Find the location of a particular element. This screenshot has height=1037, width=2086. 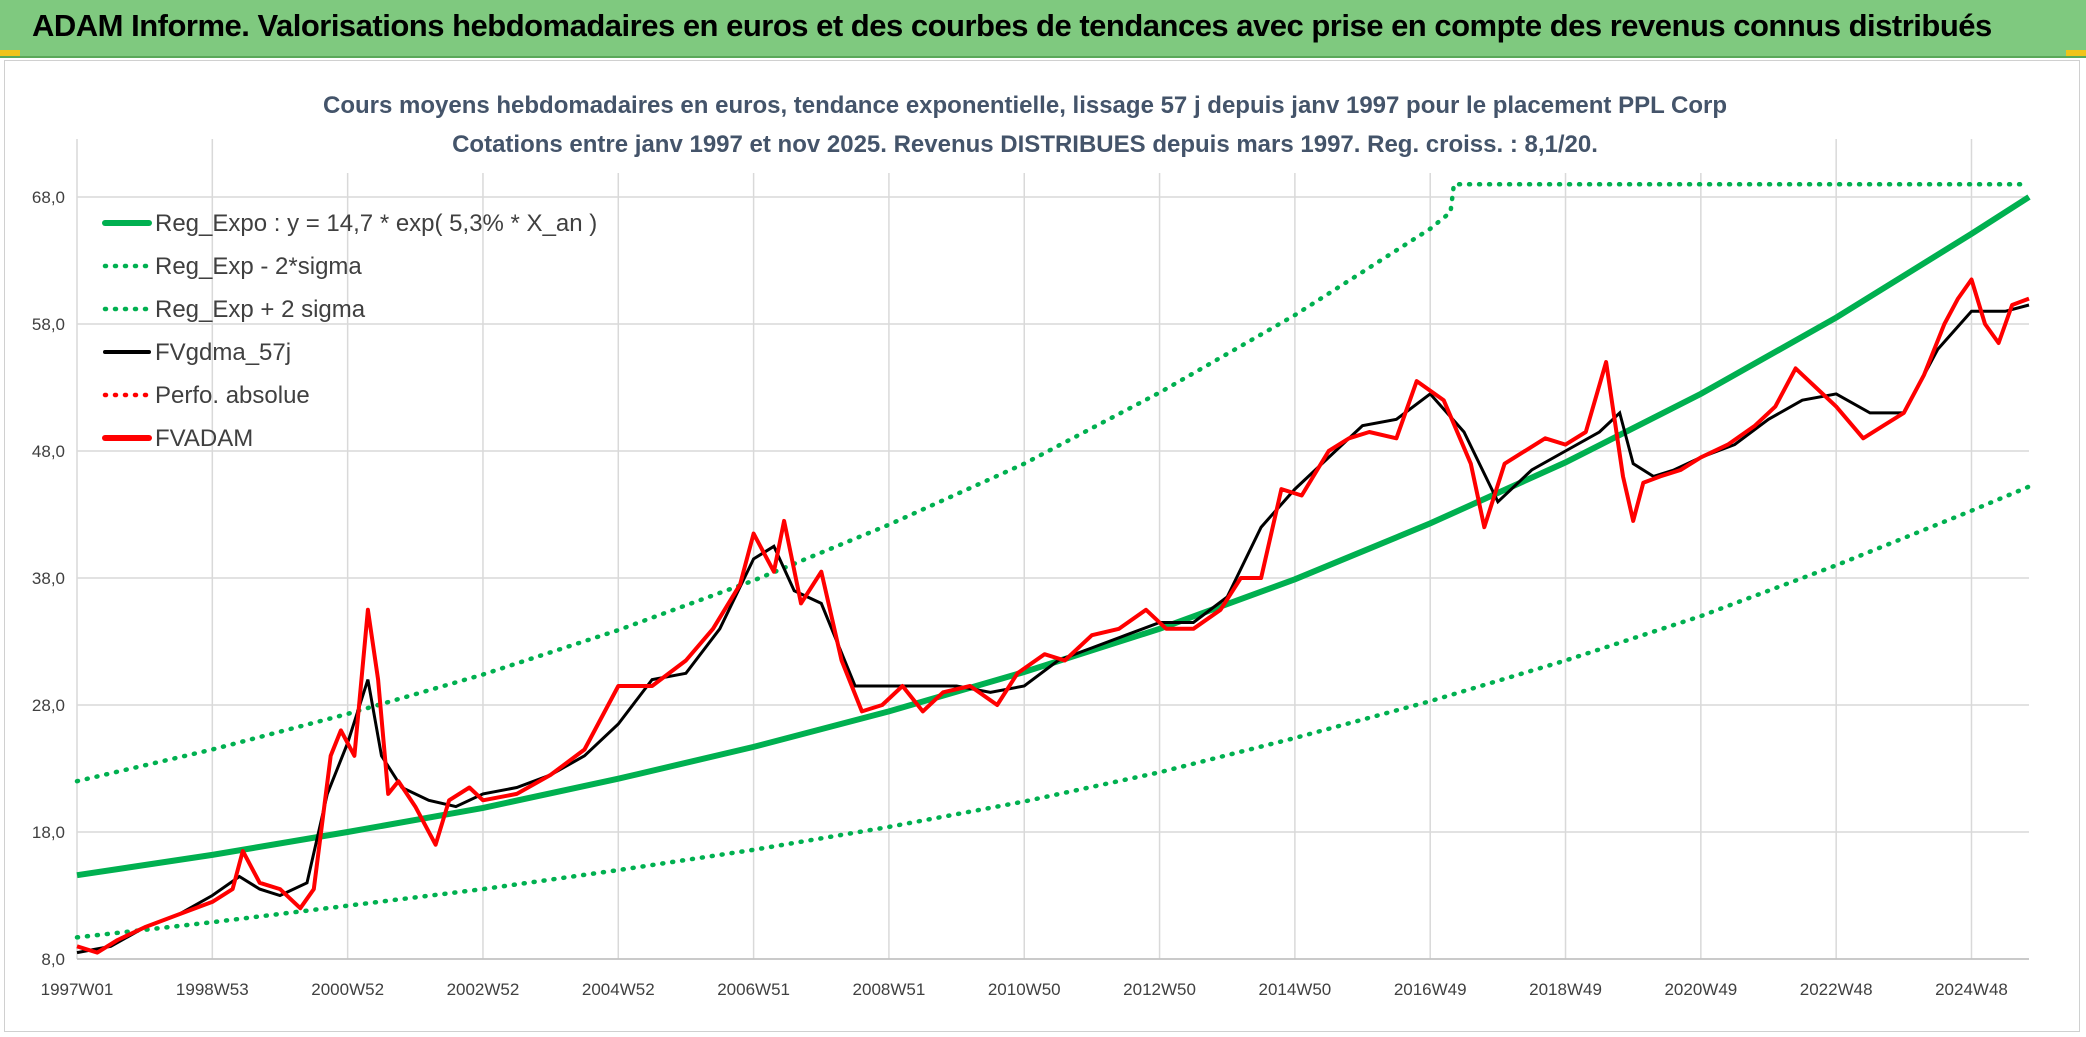

x-tick-label: 2000W52 is located at coordinates (347, 989).